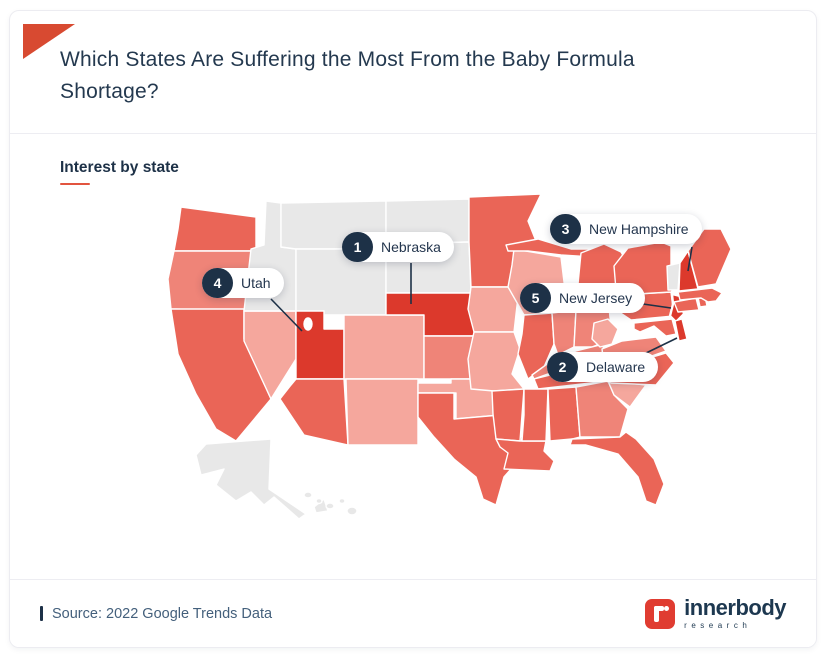 The image size is (826, 669). What do you see at coordinates (256, 283) in the screenshot?
I see `callout-label-utah: Utah` at bounding box center [256, 283].